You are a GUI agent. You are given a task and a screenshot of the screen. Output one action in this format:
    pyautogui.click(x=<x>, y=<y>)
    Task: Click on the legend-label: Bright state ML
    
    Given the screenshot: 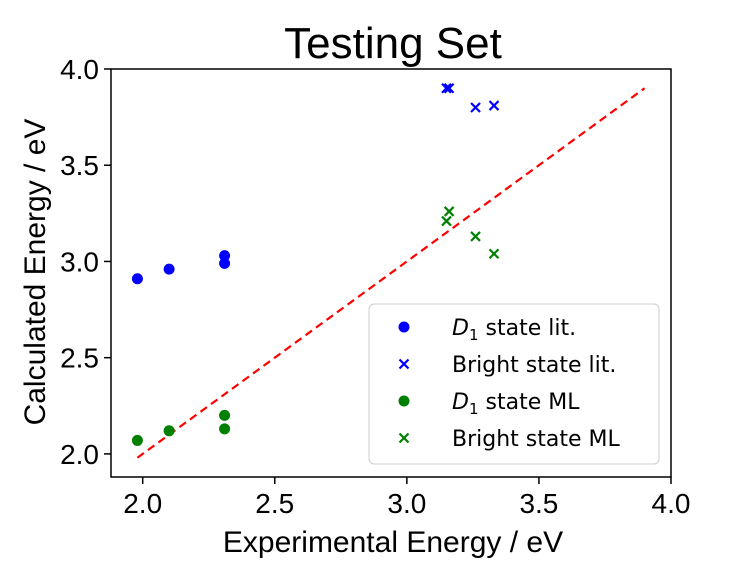 What is the action you would take?
    pyautogui.click(x=536, y=439)
    